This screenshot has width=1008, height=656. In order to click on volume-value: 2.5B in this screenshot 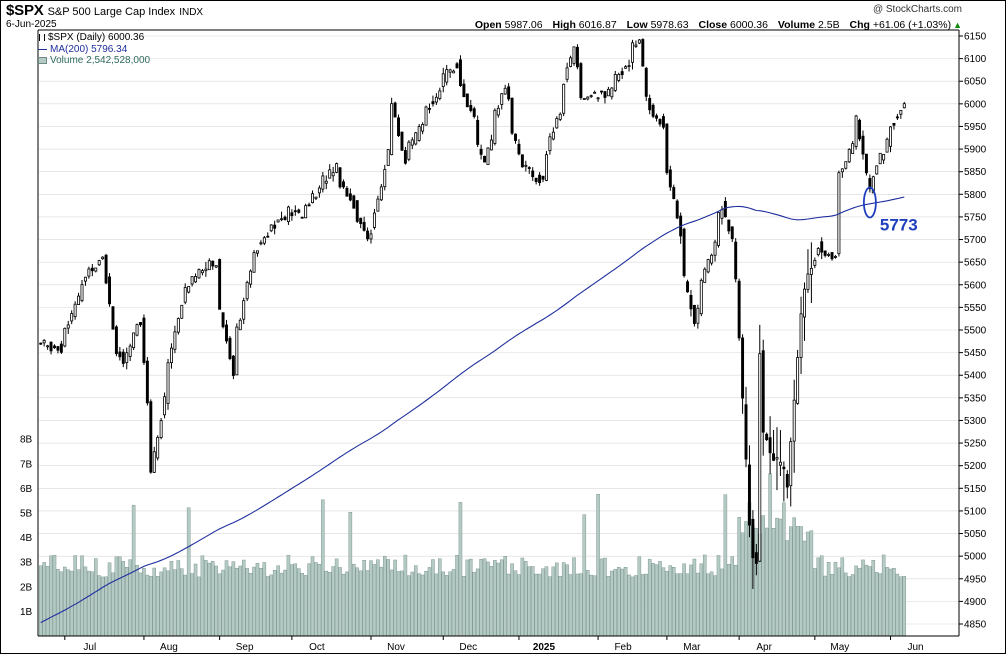, I will do `click(828, 25)`.